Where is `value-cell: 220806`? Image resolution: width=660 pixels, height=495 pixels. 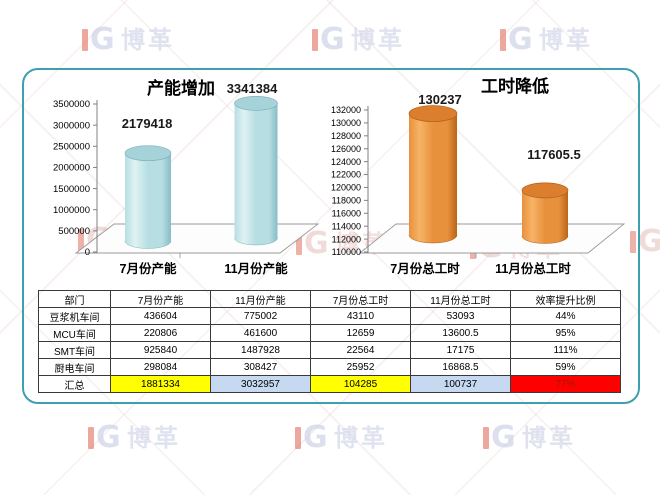 value-cell: 220806 is located at coordinates (160, 333).